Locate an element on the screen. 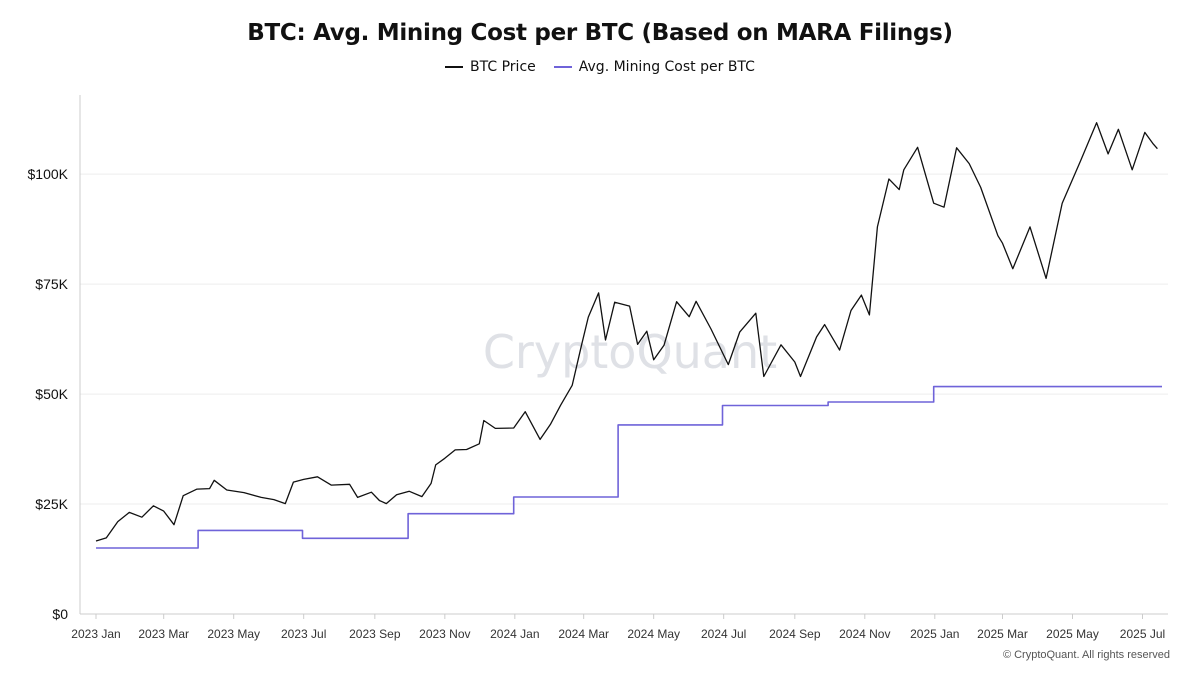  legend: BTC Price Avg. Mining Cost per BTC is located at coordinates (600, 67).